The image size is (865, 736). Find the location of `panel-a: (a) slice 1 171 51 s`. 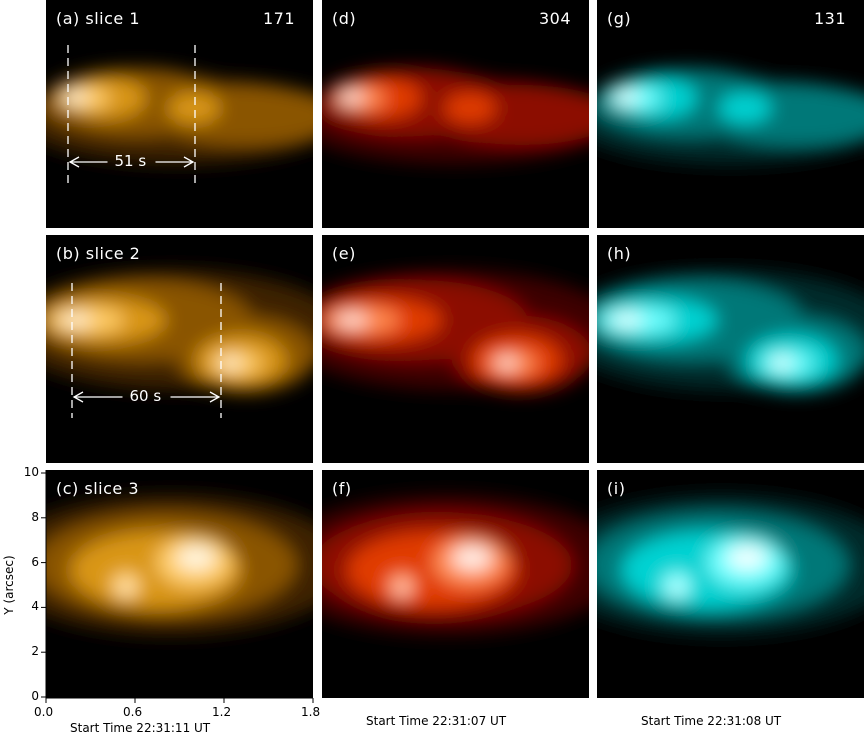

panel-a: (a) slice 1 171 51 s is located at coordinates (179, 114).